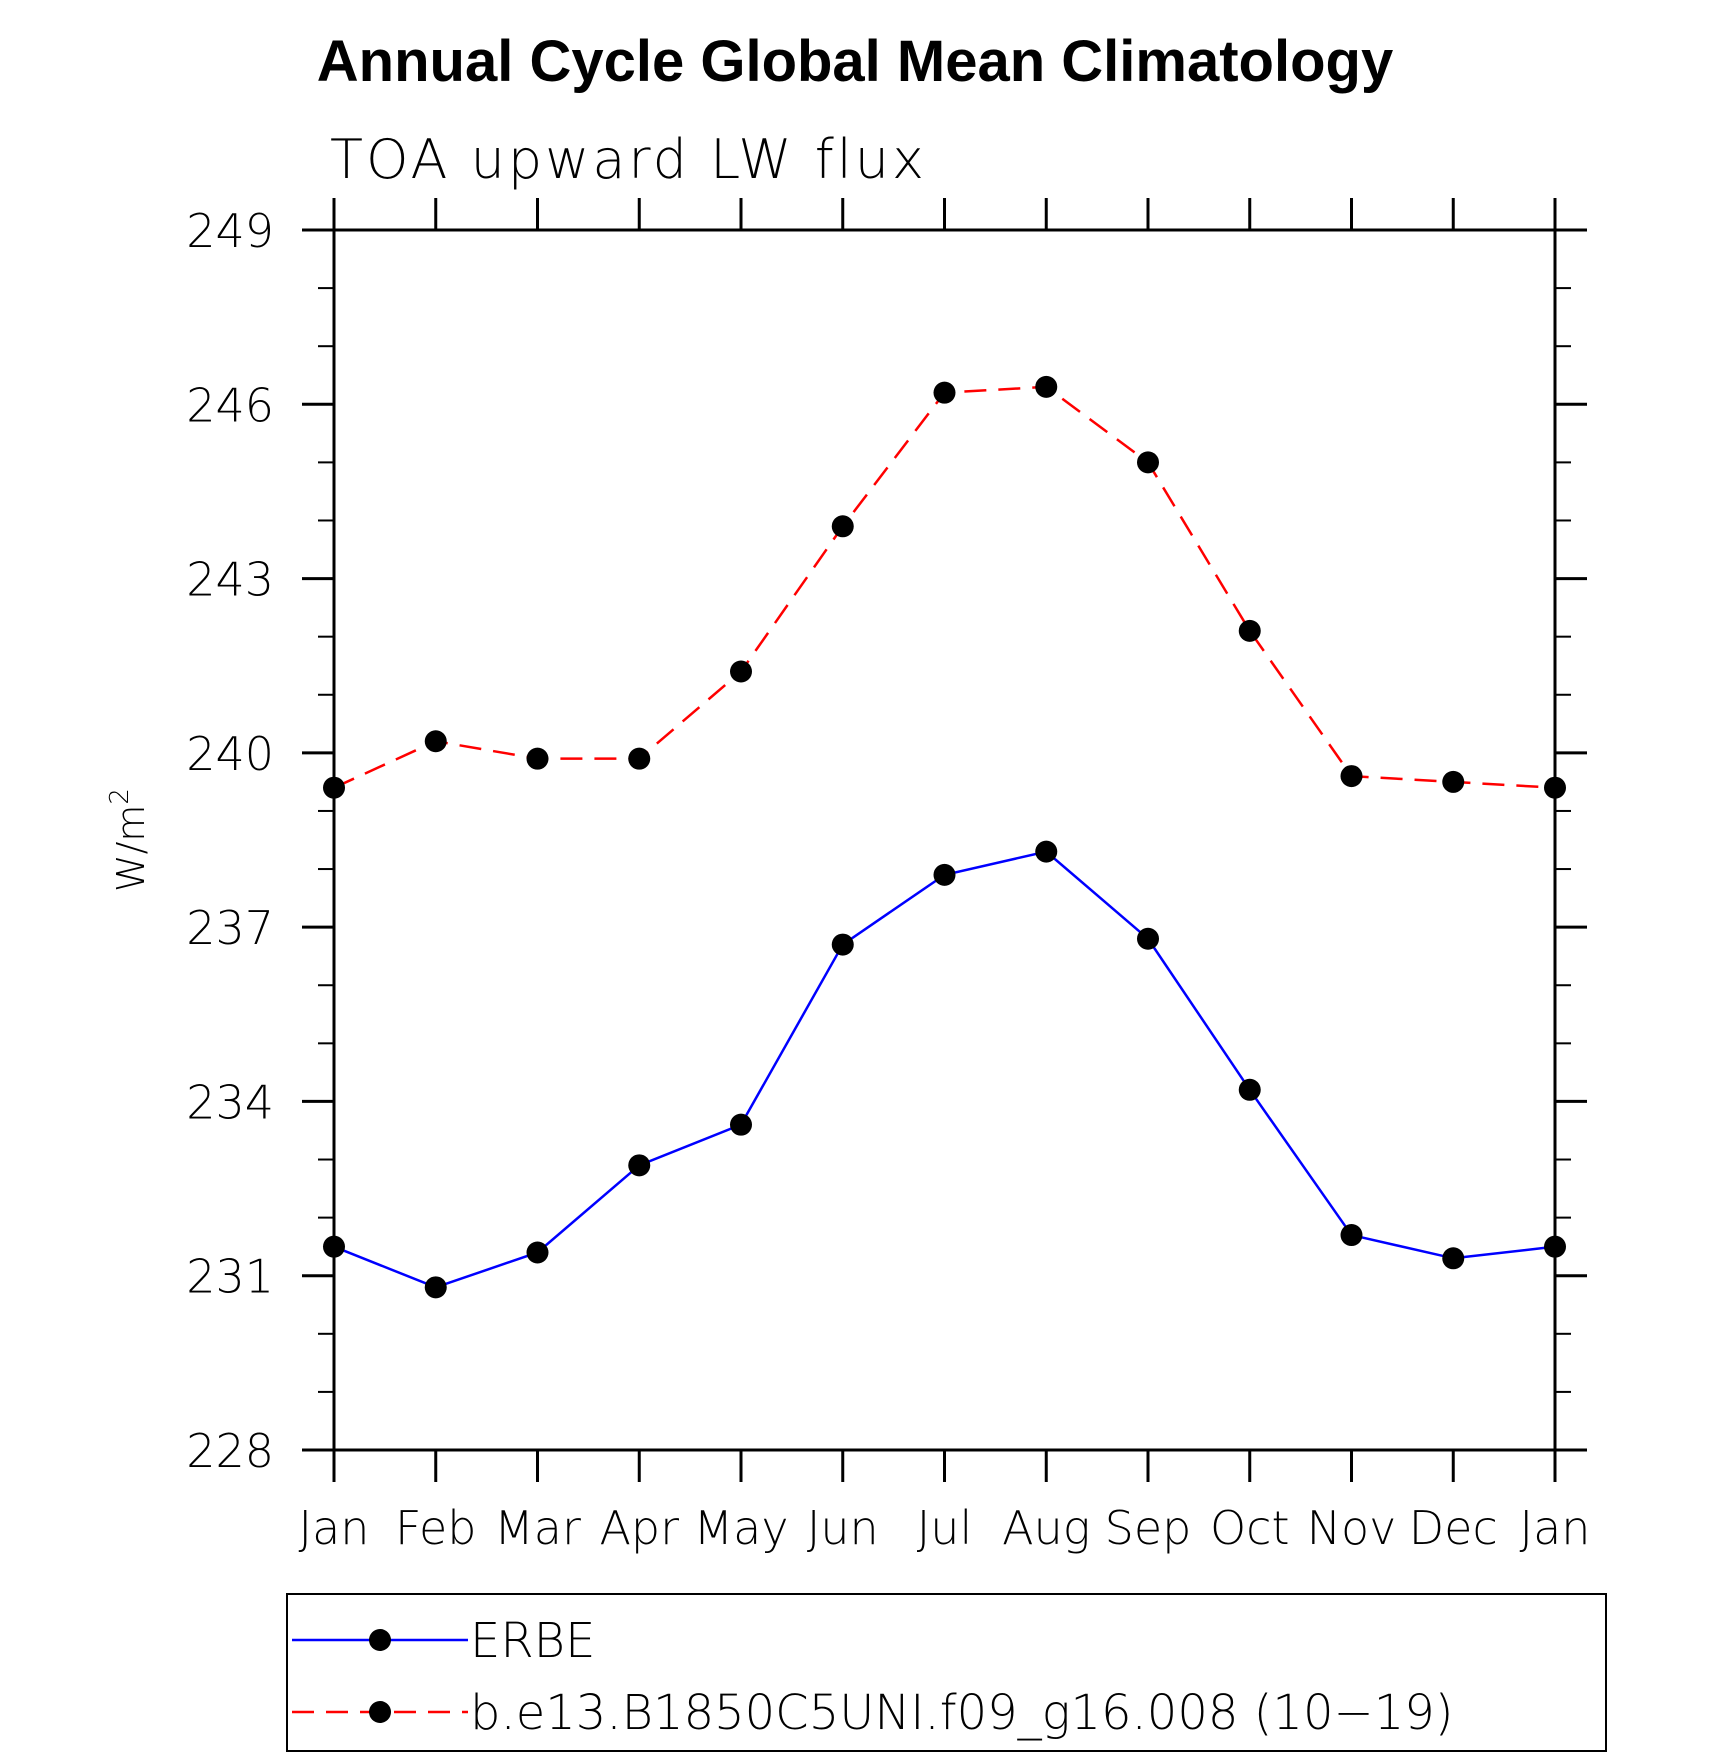 The width and height of the screenshot is (1710, 1762). Describe the element at coordinates (843, 1528) in the screenshot. I see `x-tick-label: Jun` at that location.